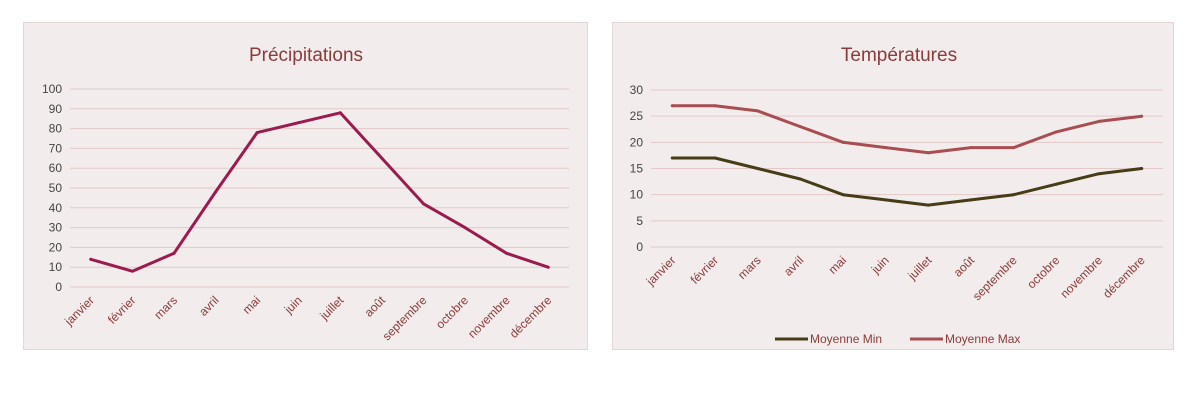 This screenshot has width=1200, height=400. I want to click on y-tick-label: 15, so click(637, 169).